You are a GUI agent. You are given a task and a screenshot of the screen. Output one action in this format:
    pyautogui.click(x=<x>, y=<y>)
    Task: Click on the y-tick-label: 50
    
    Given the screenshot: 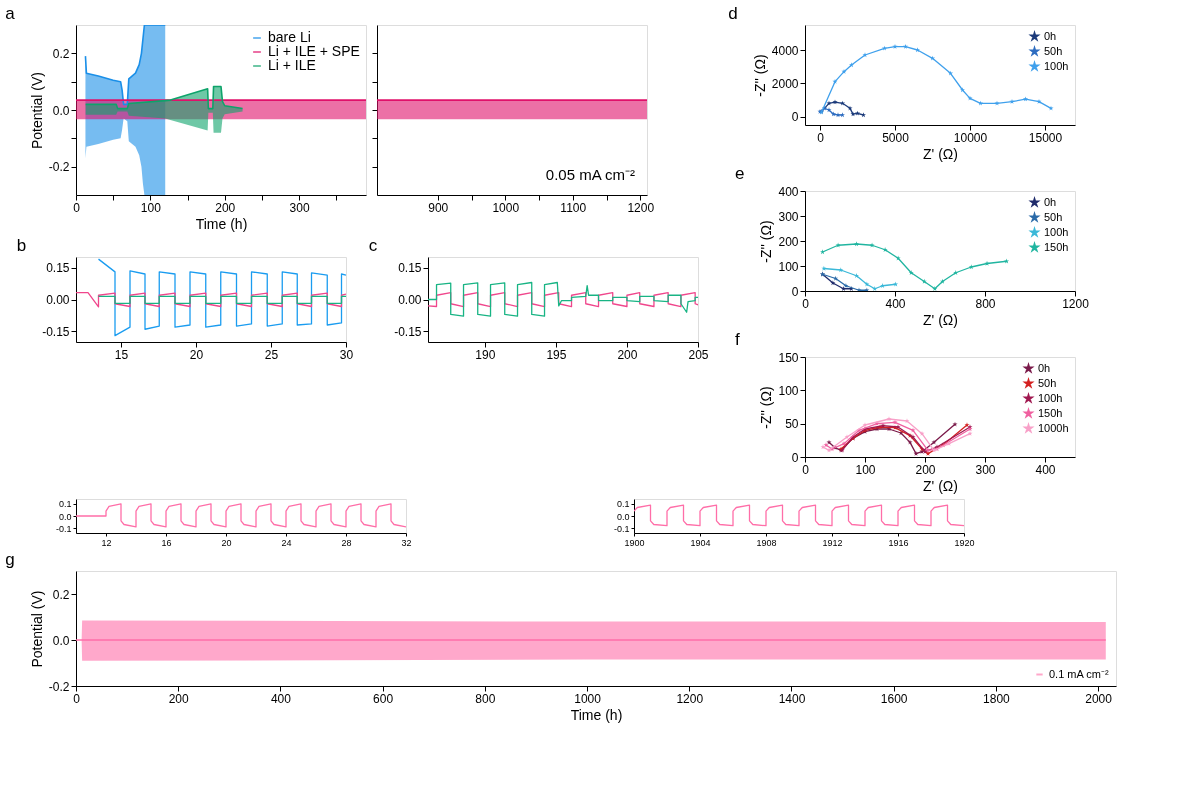 What is the action you would take?
    pyautogui.click(x=792, y=424)
    